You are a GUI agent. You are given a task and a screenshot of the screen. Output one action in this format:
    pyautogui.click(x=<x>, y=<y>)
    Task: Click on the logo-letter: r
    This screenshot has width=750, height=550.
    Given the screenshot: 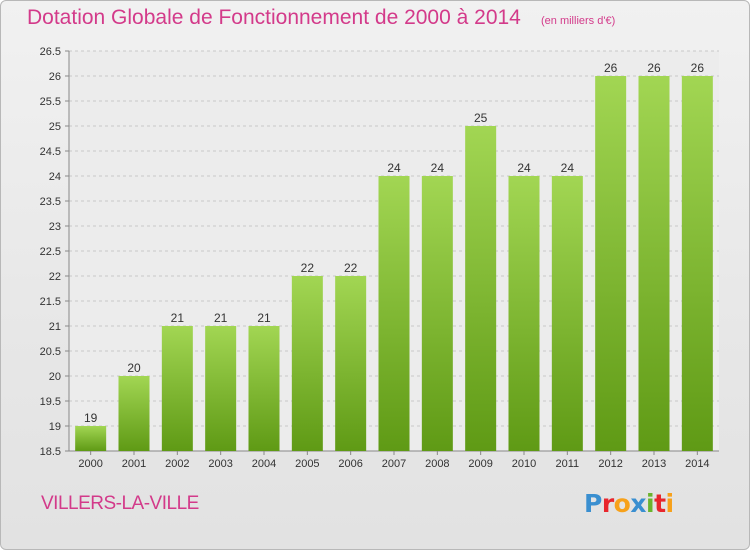 What is the action you would take?
    pyautogui.click(x=607, y=503)
    